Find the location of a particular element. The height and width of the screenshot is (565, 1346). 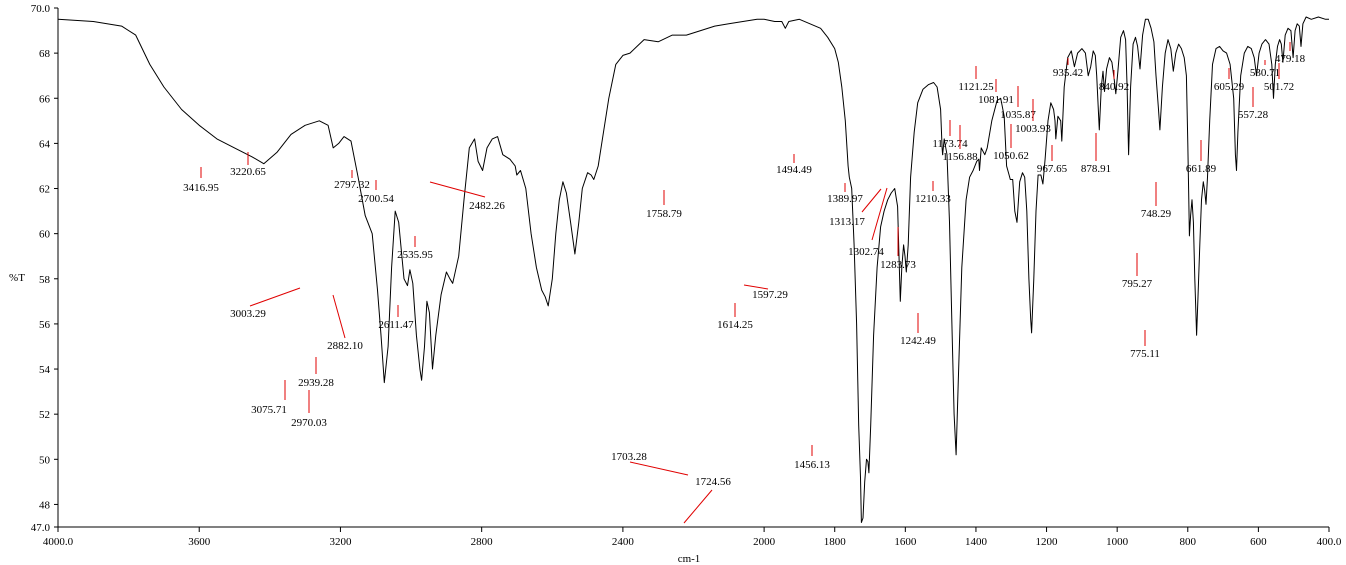

y-tick-label: 54 is located at coordinates (45, 370).